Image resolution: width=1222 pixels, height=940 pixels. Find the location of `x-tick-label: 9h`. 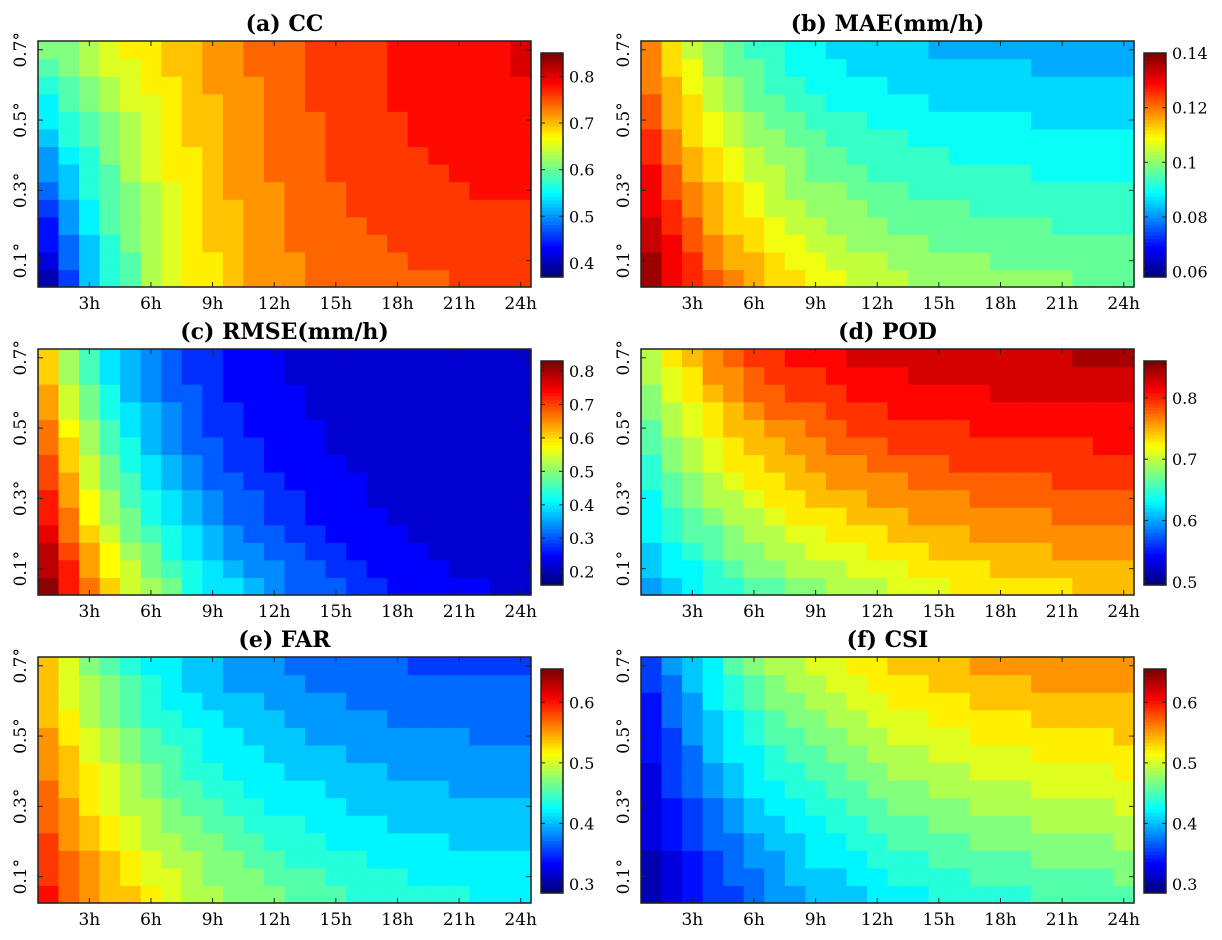

x-tick-label: 9h is located at coordinates (213, 612).